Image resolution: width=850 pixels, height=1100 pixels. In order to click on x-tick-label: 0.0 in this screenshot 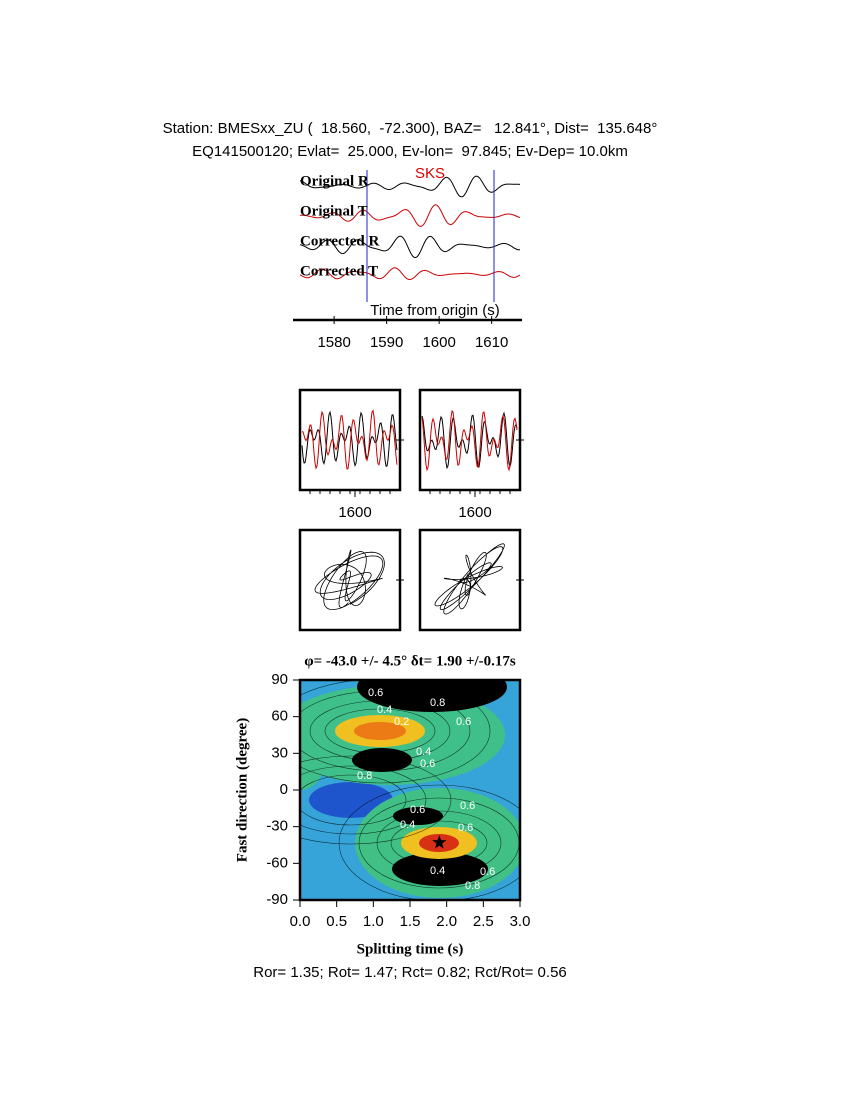, I will do `click(300, 921)`.